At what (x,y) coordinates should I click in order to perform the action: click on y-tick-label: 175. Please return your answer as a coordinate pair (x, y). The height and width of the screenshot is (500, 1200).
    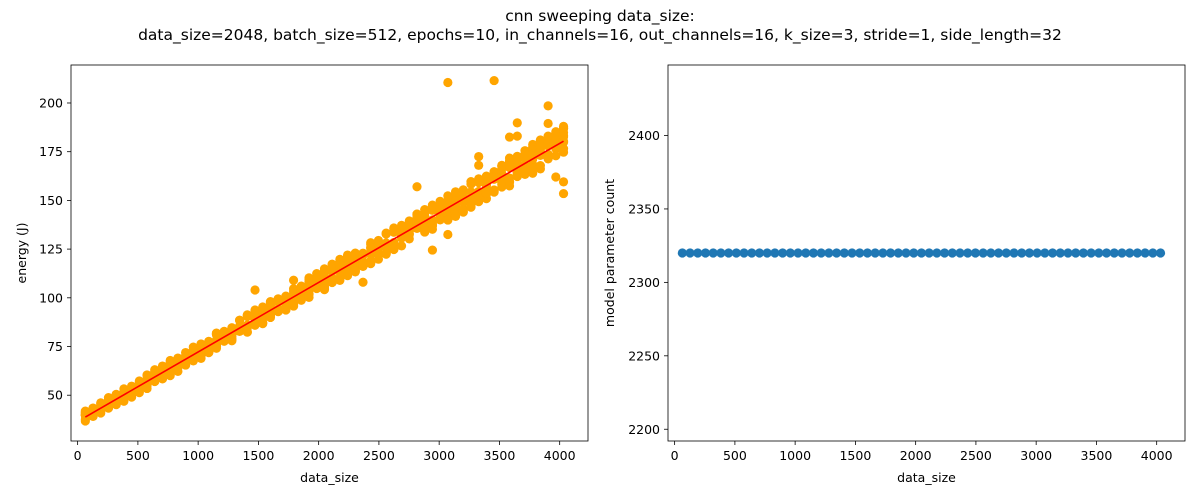
    Looking at the image, I should click on (51, 151).